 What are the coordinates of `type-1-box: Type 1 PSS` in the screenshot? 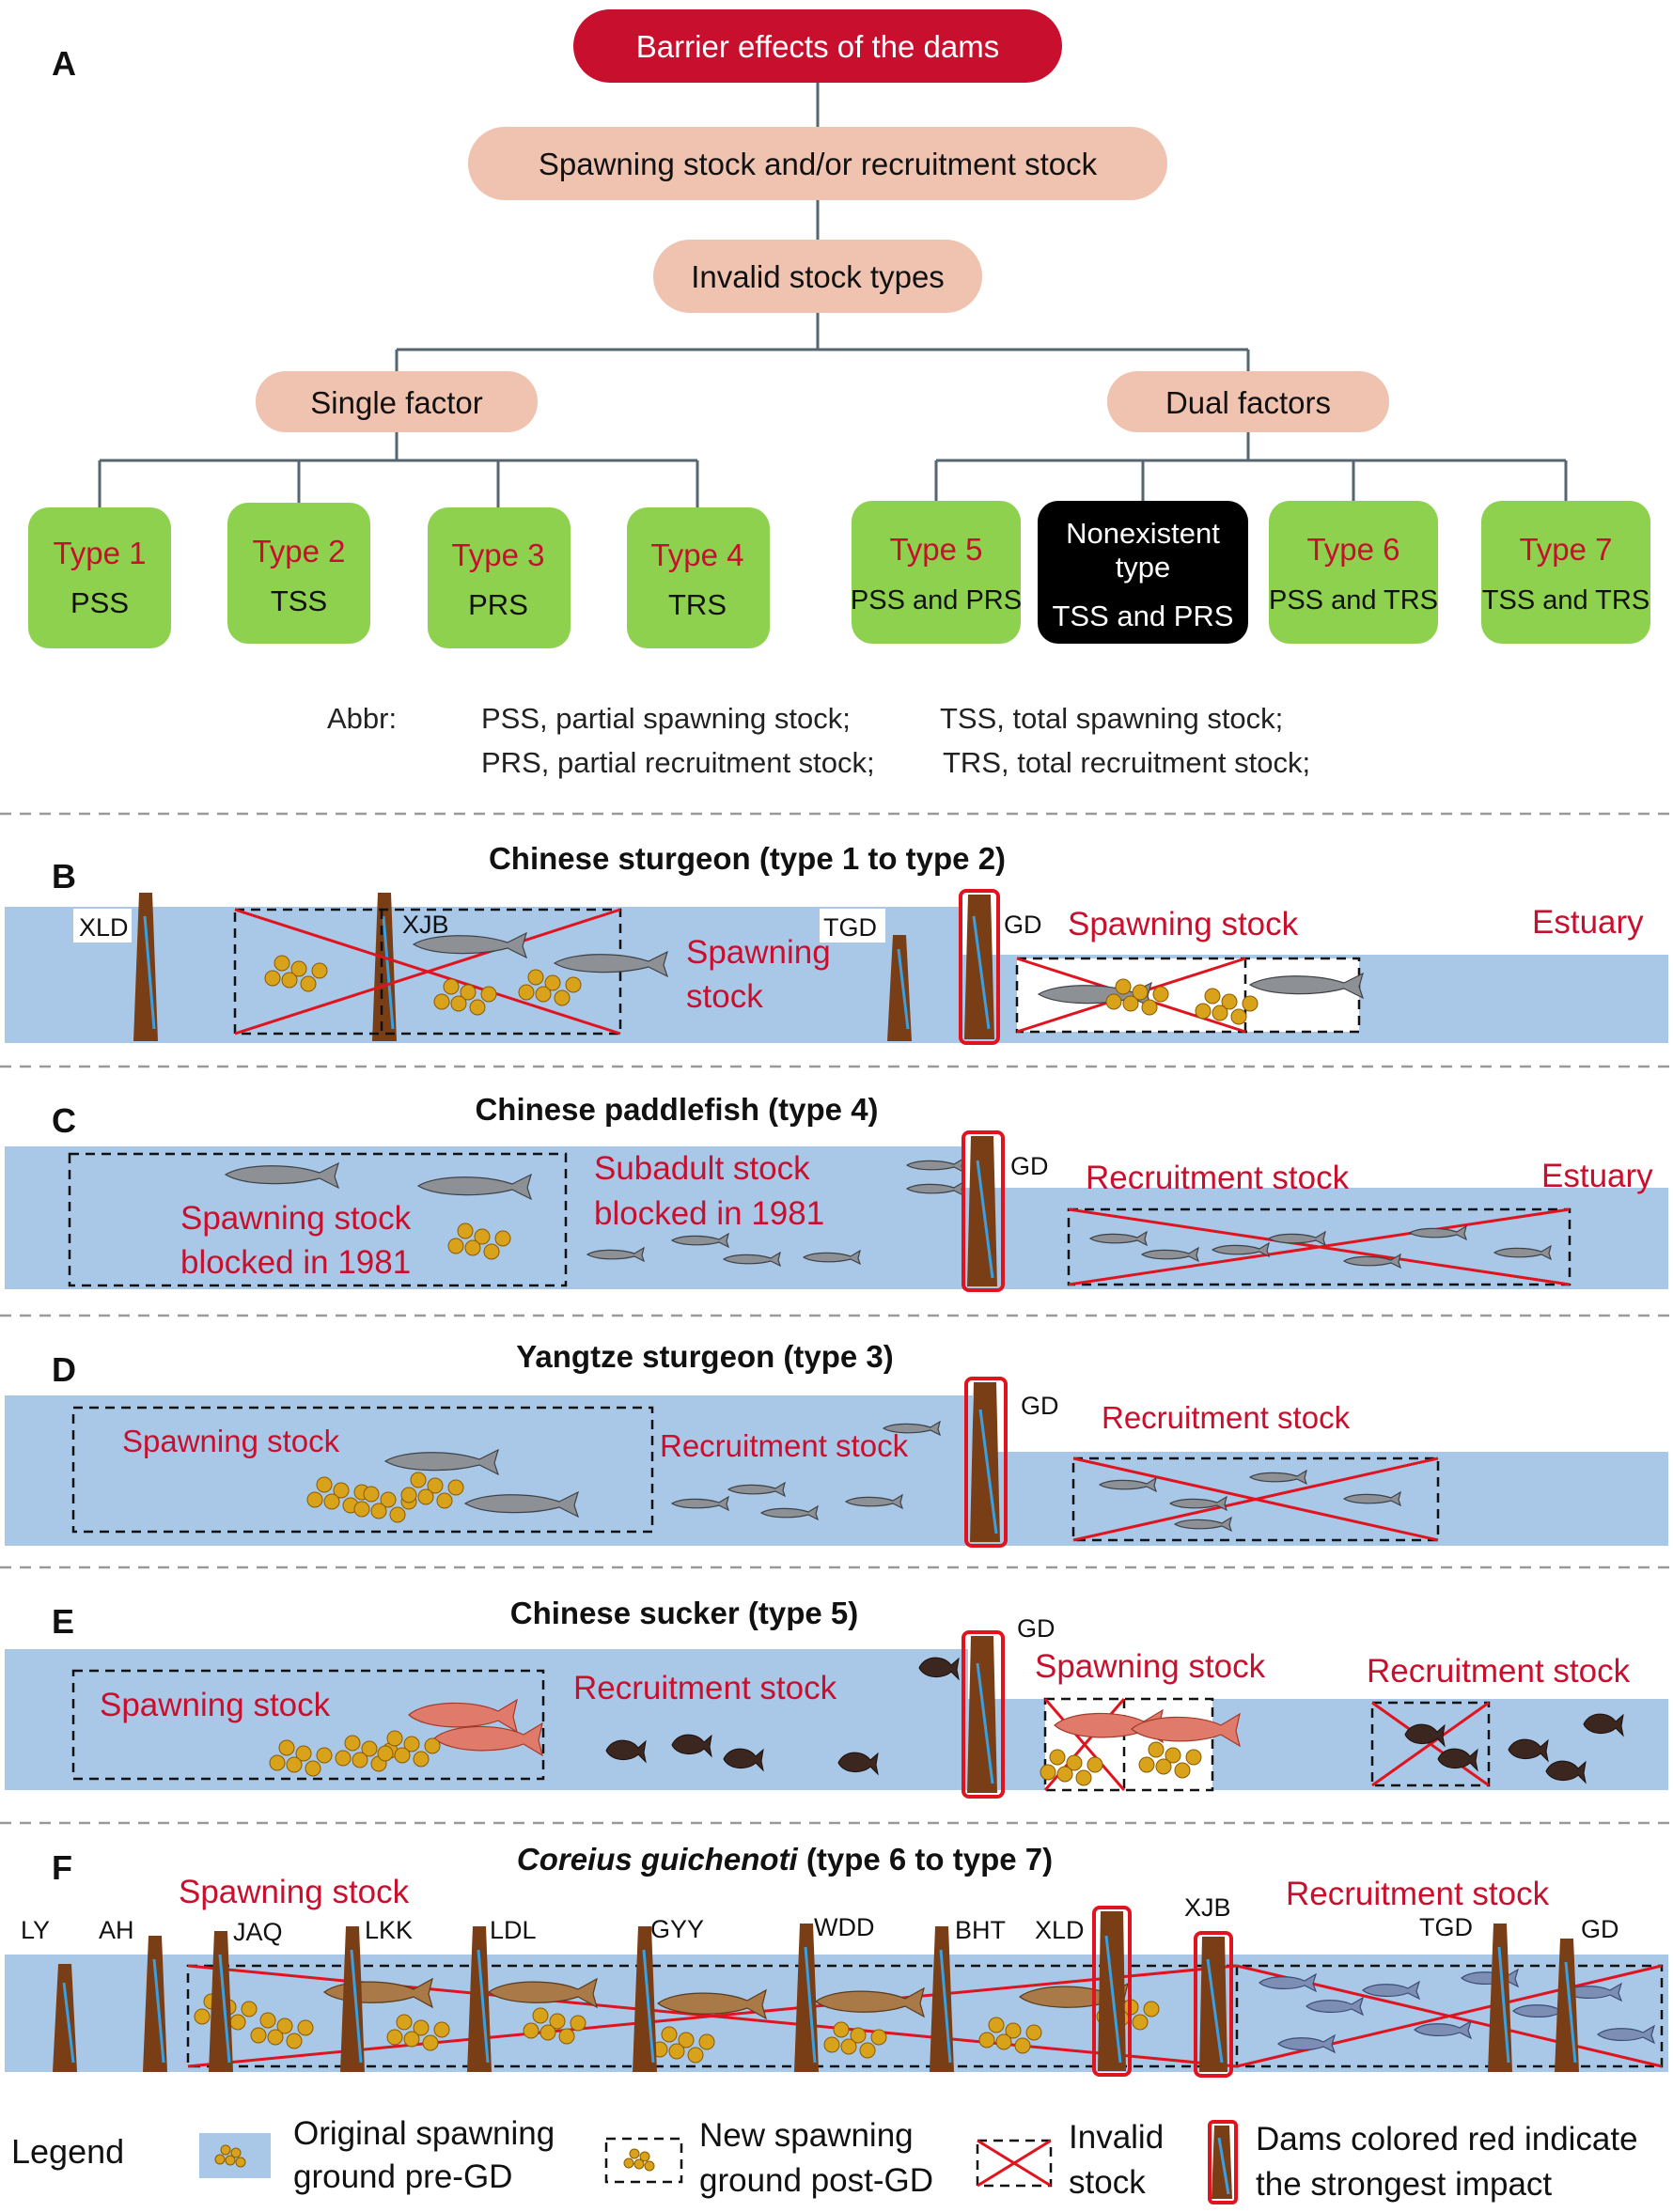 It's located at (99, 577).